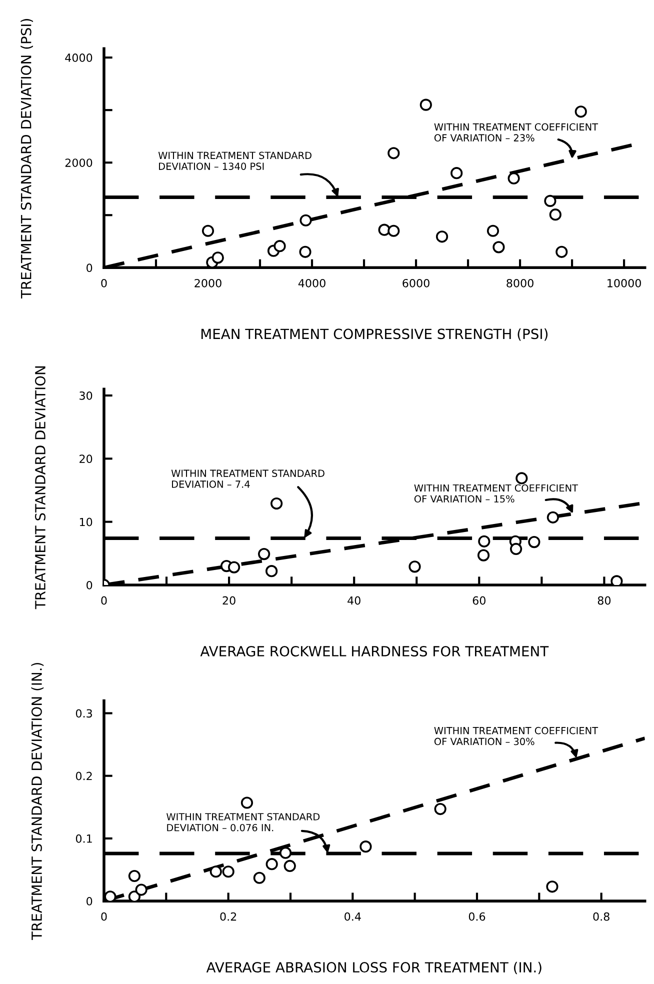  Describe the element at coordinates (496, 493) in the screenshot. I see `annotation: WITHIN TREATMENT COEFFICIENT OF VARIATION – 15%` at that location.